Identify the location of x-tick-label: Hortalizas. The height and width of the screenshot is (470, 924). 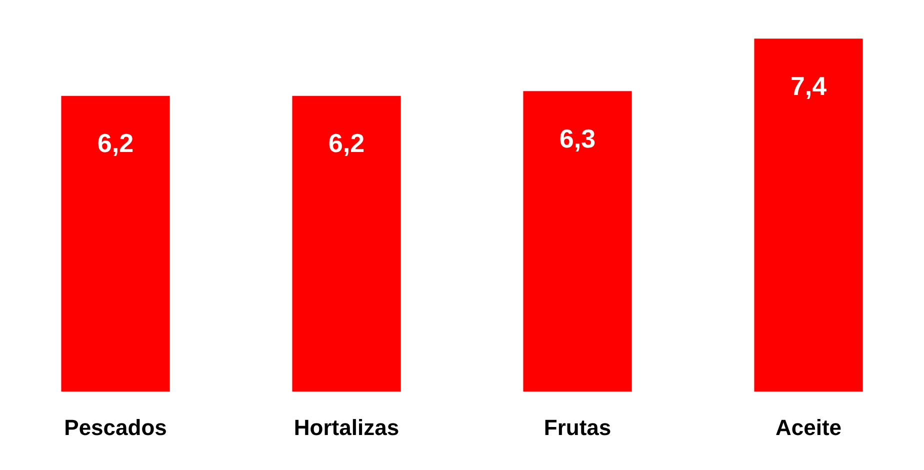
(347, 427).